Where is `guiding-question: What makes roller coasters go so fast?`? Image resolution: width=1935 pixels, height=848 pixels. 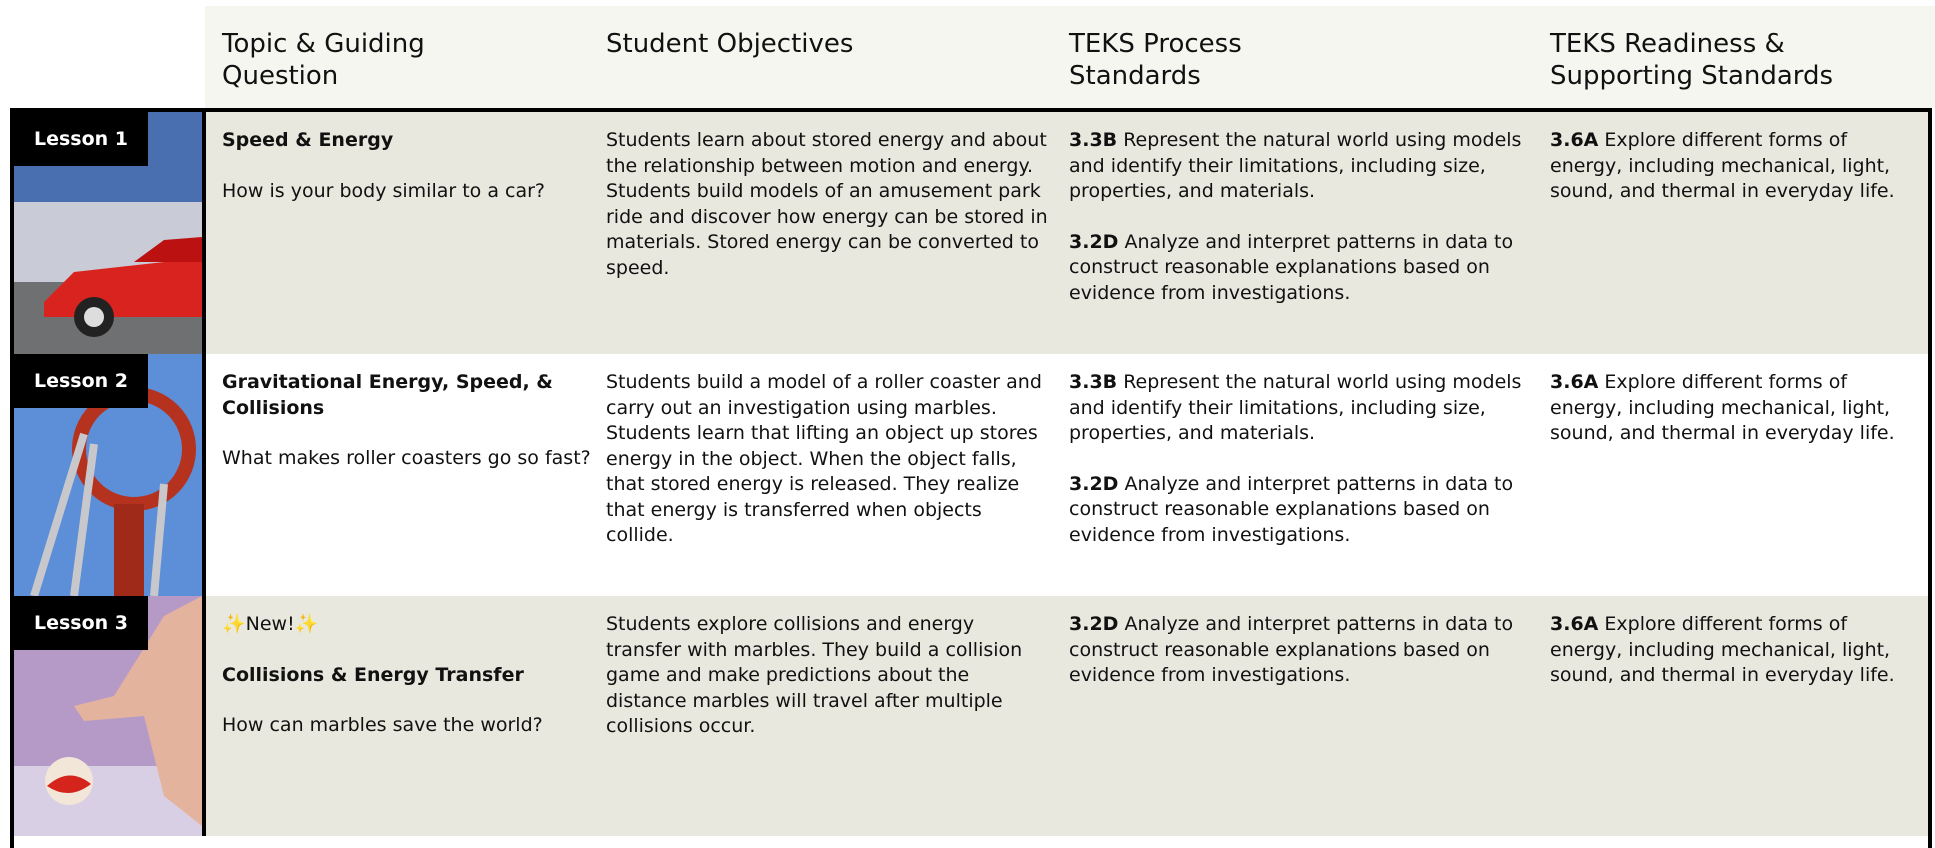 guiding-question: What makes roller coasters go so fast? is located at coordinates (406, 458).